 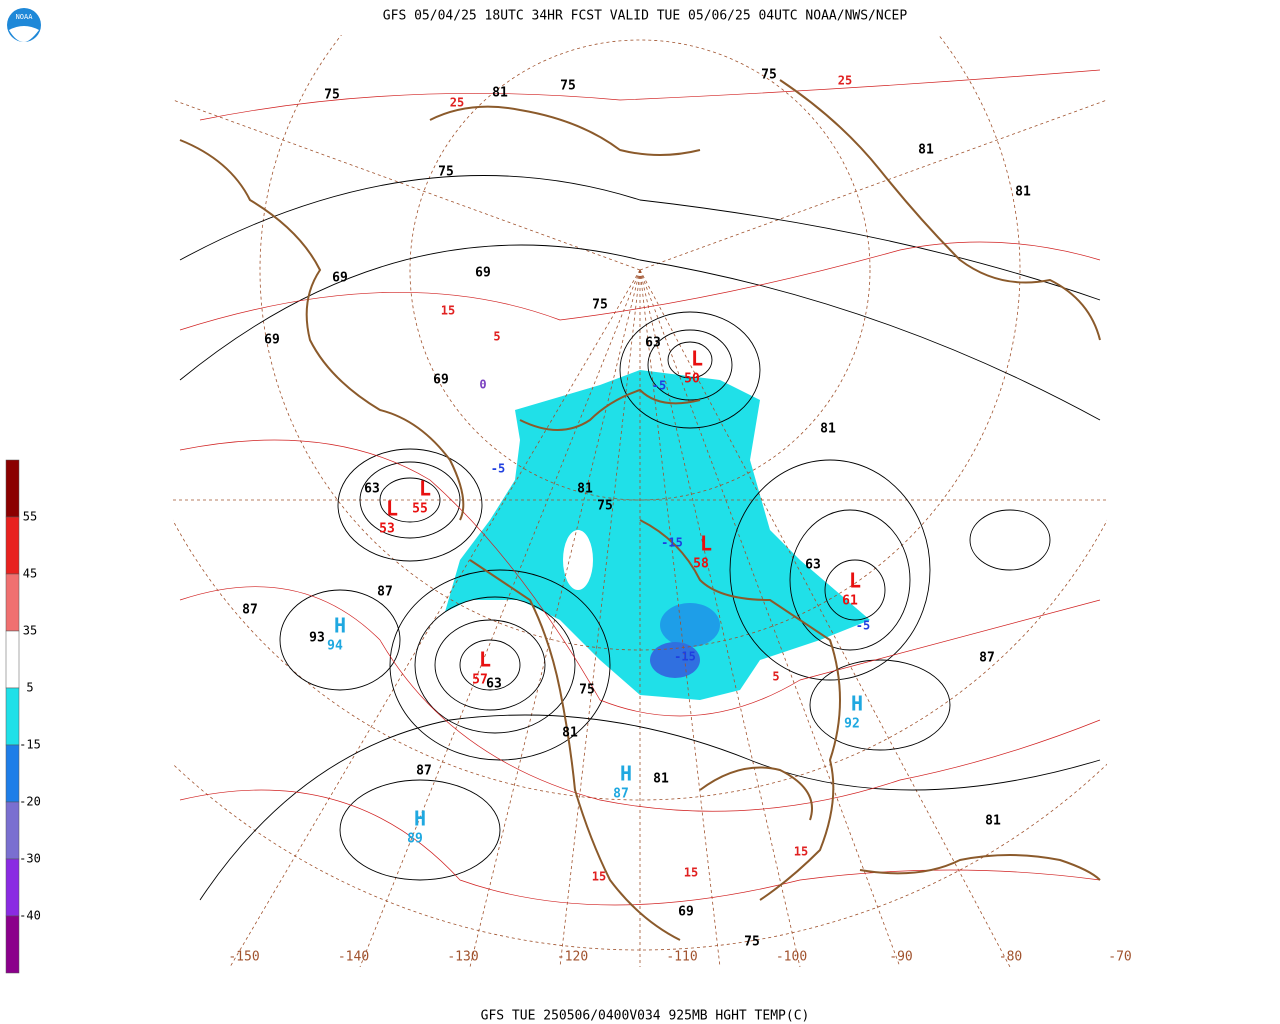 I want to click on center-value: 55, so click(x=420, y=509).